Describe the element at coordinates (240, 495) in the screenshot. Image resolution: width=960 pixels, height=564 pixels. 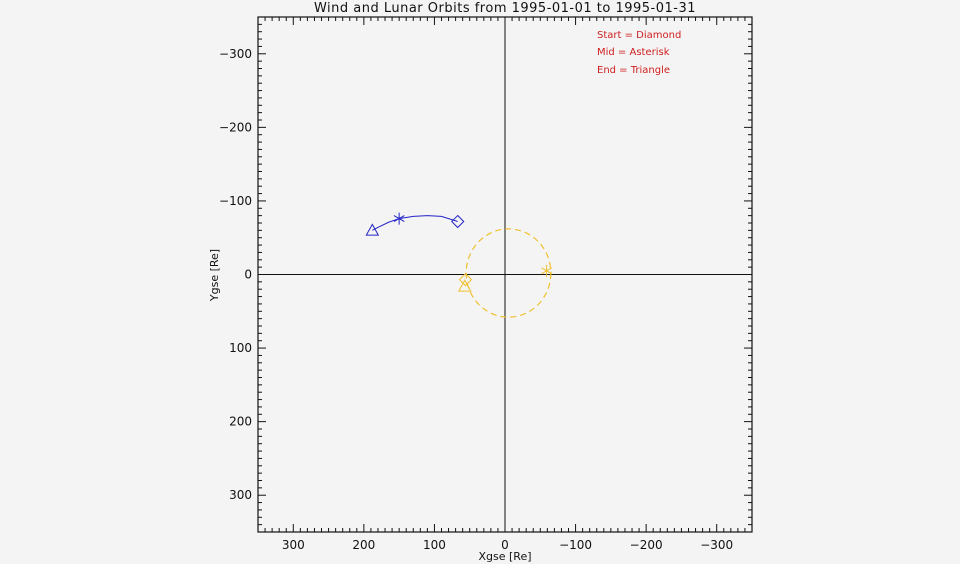
I see `y-tick-label: 300` at that location.